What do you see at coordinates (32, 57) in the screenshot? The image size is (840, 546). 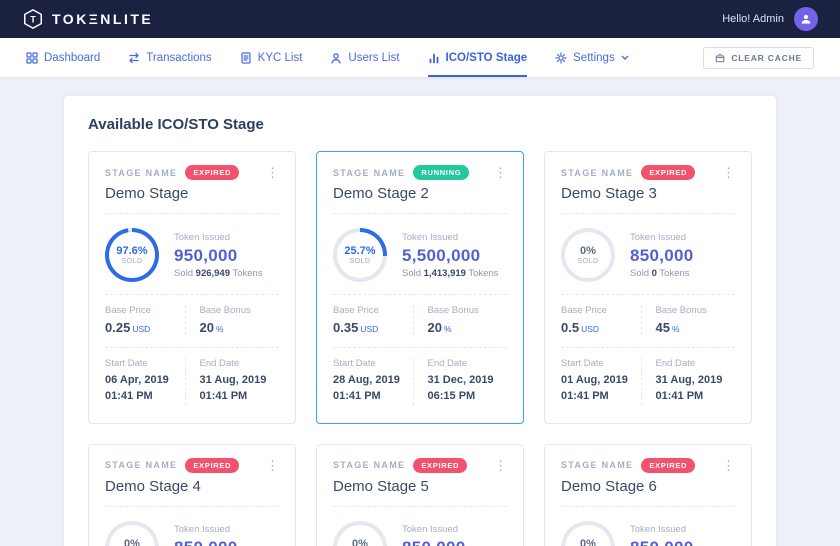 I see `grid-icon` at bounding box center [32, 57].